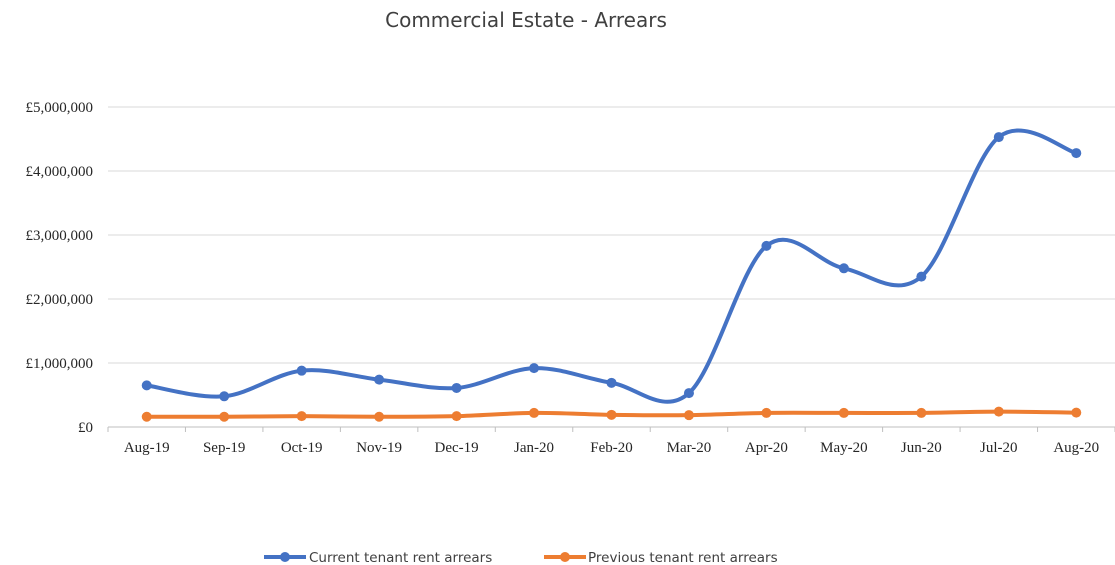 The height and width of the screenshot is (565, 1115). Describe the element at coordinates (683, 557) in the screenshot. I see `legend-label: Previous tenant rent arrears` at that location.